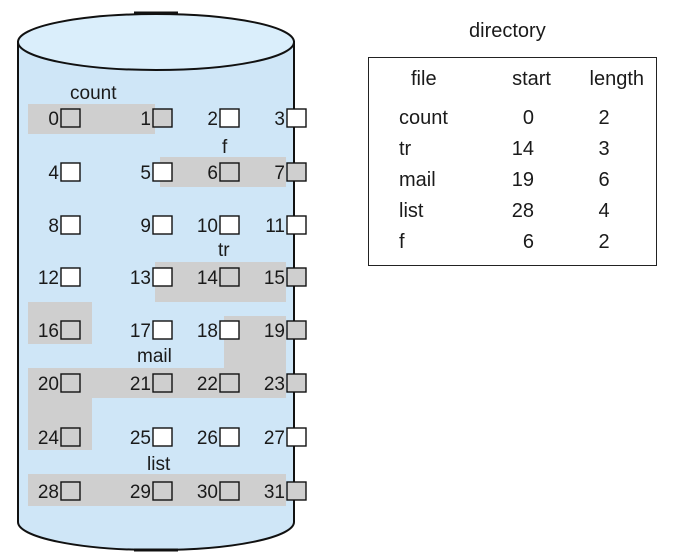 This screenshot has width=694, height=554. What do you see at coordinates (140, 278) in the screenshot?
I see `block-number: 13` at bounding box center [140, 278].